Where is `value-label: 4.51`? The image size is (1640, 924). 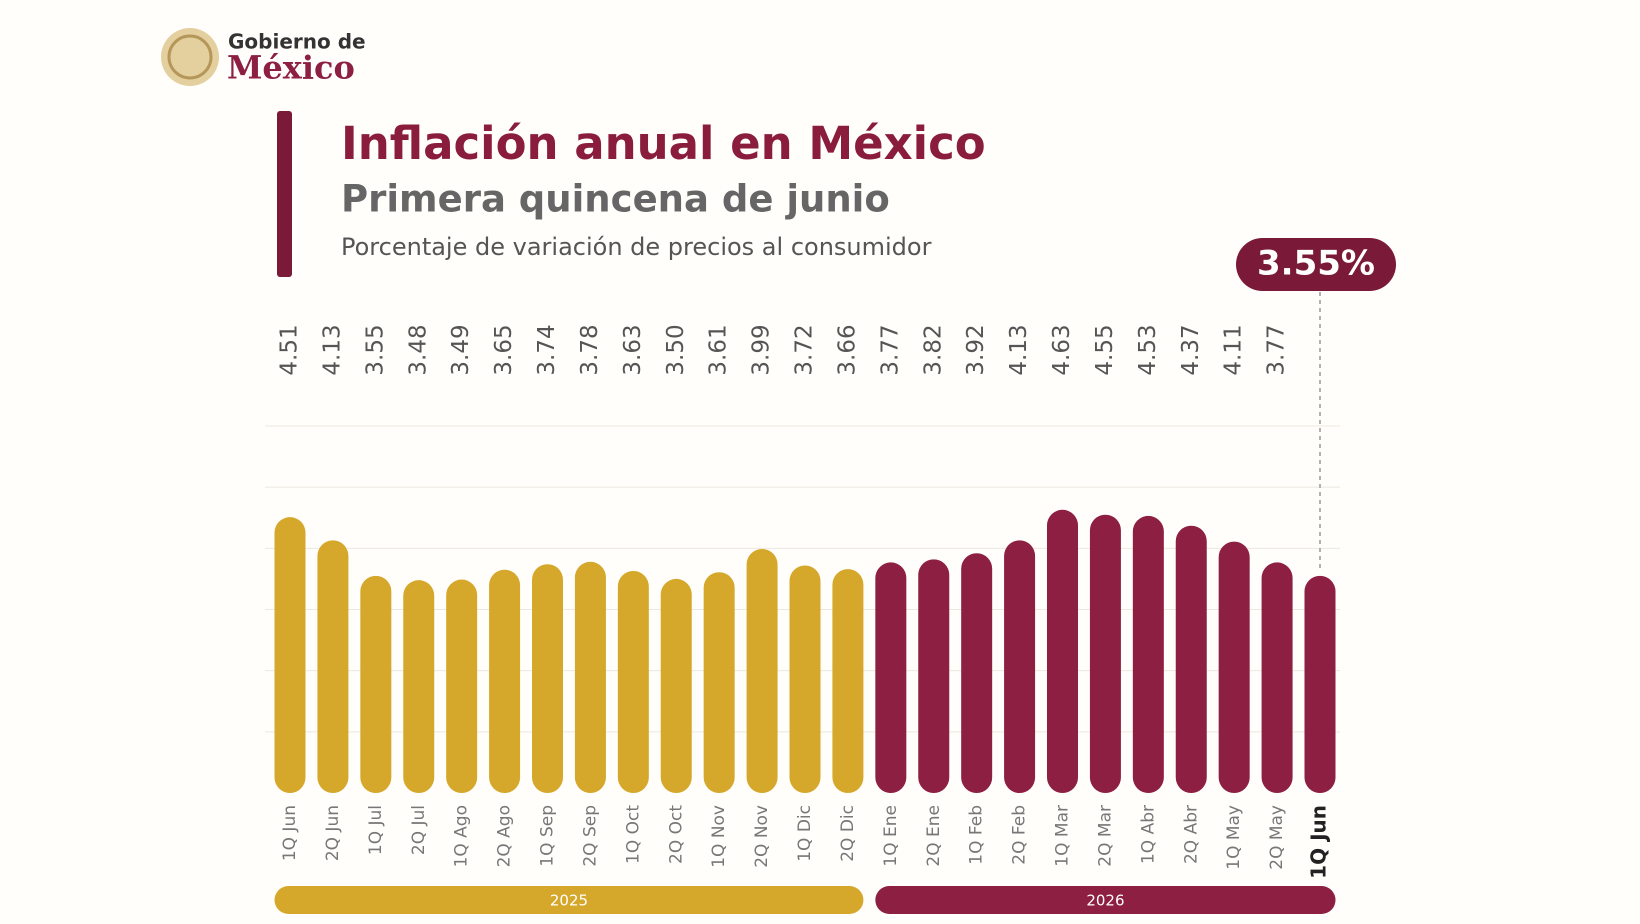 value-label: 4.51 is located at coordinates (290, 349).